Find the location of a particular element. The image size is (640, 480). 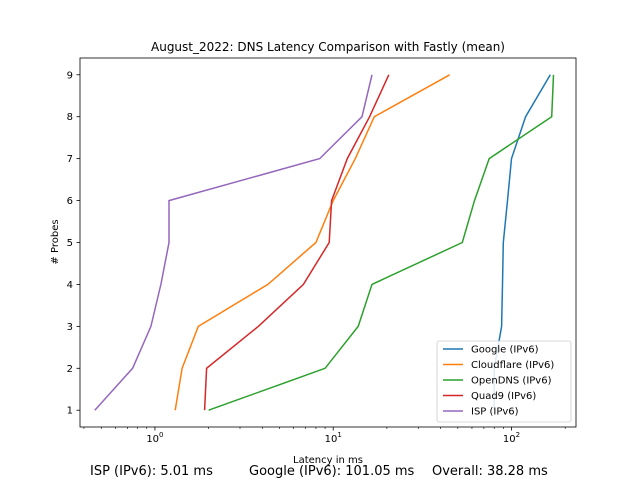

footer-overall-mean: Overall: 38.28 ms is located at coordinates (490, 471).